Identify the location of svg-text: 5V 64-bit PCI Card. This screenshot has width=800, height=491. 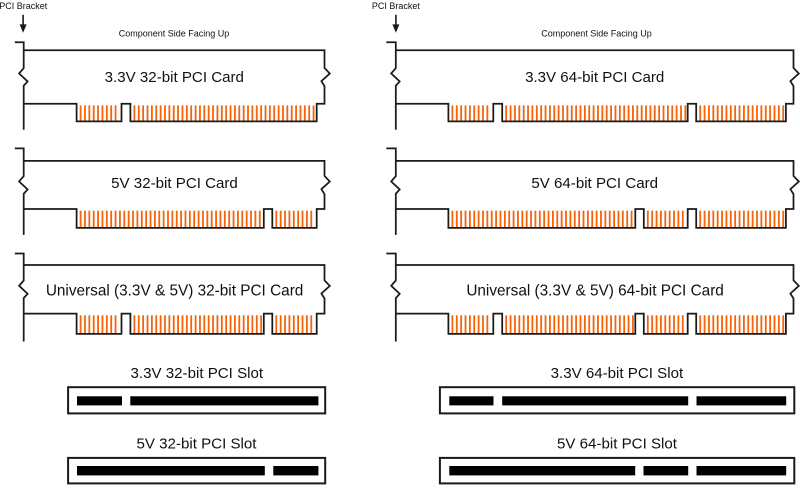
(594, 183).